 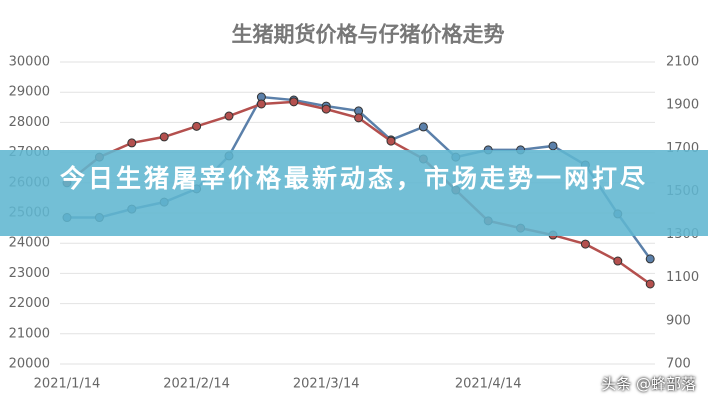 I want to click on y-tick-label: 21000, so click(x=29, y=333).